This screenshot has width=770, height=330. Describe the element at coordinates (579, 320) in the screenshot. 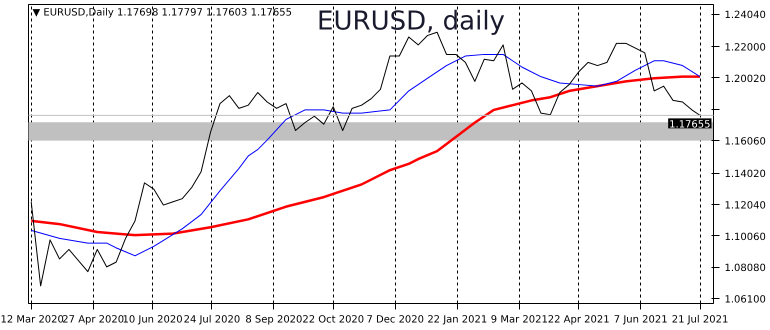

I see `x-tick-label: 22 Apr 2021` at that location.